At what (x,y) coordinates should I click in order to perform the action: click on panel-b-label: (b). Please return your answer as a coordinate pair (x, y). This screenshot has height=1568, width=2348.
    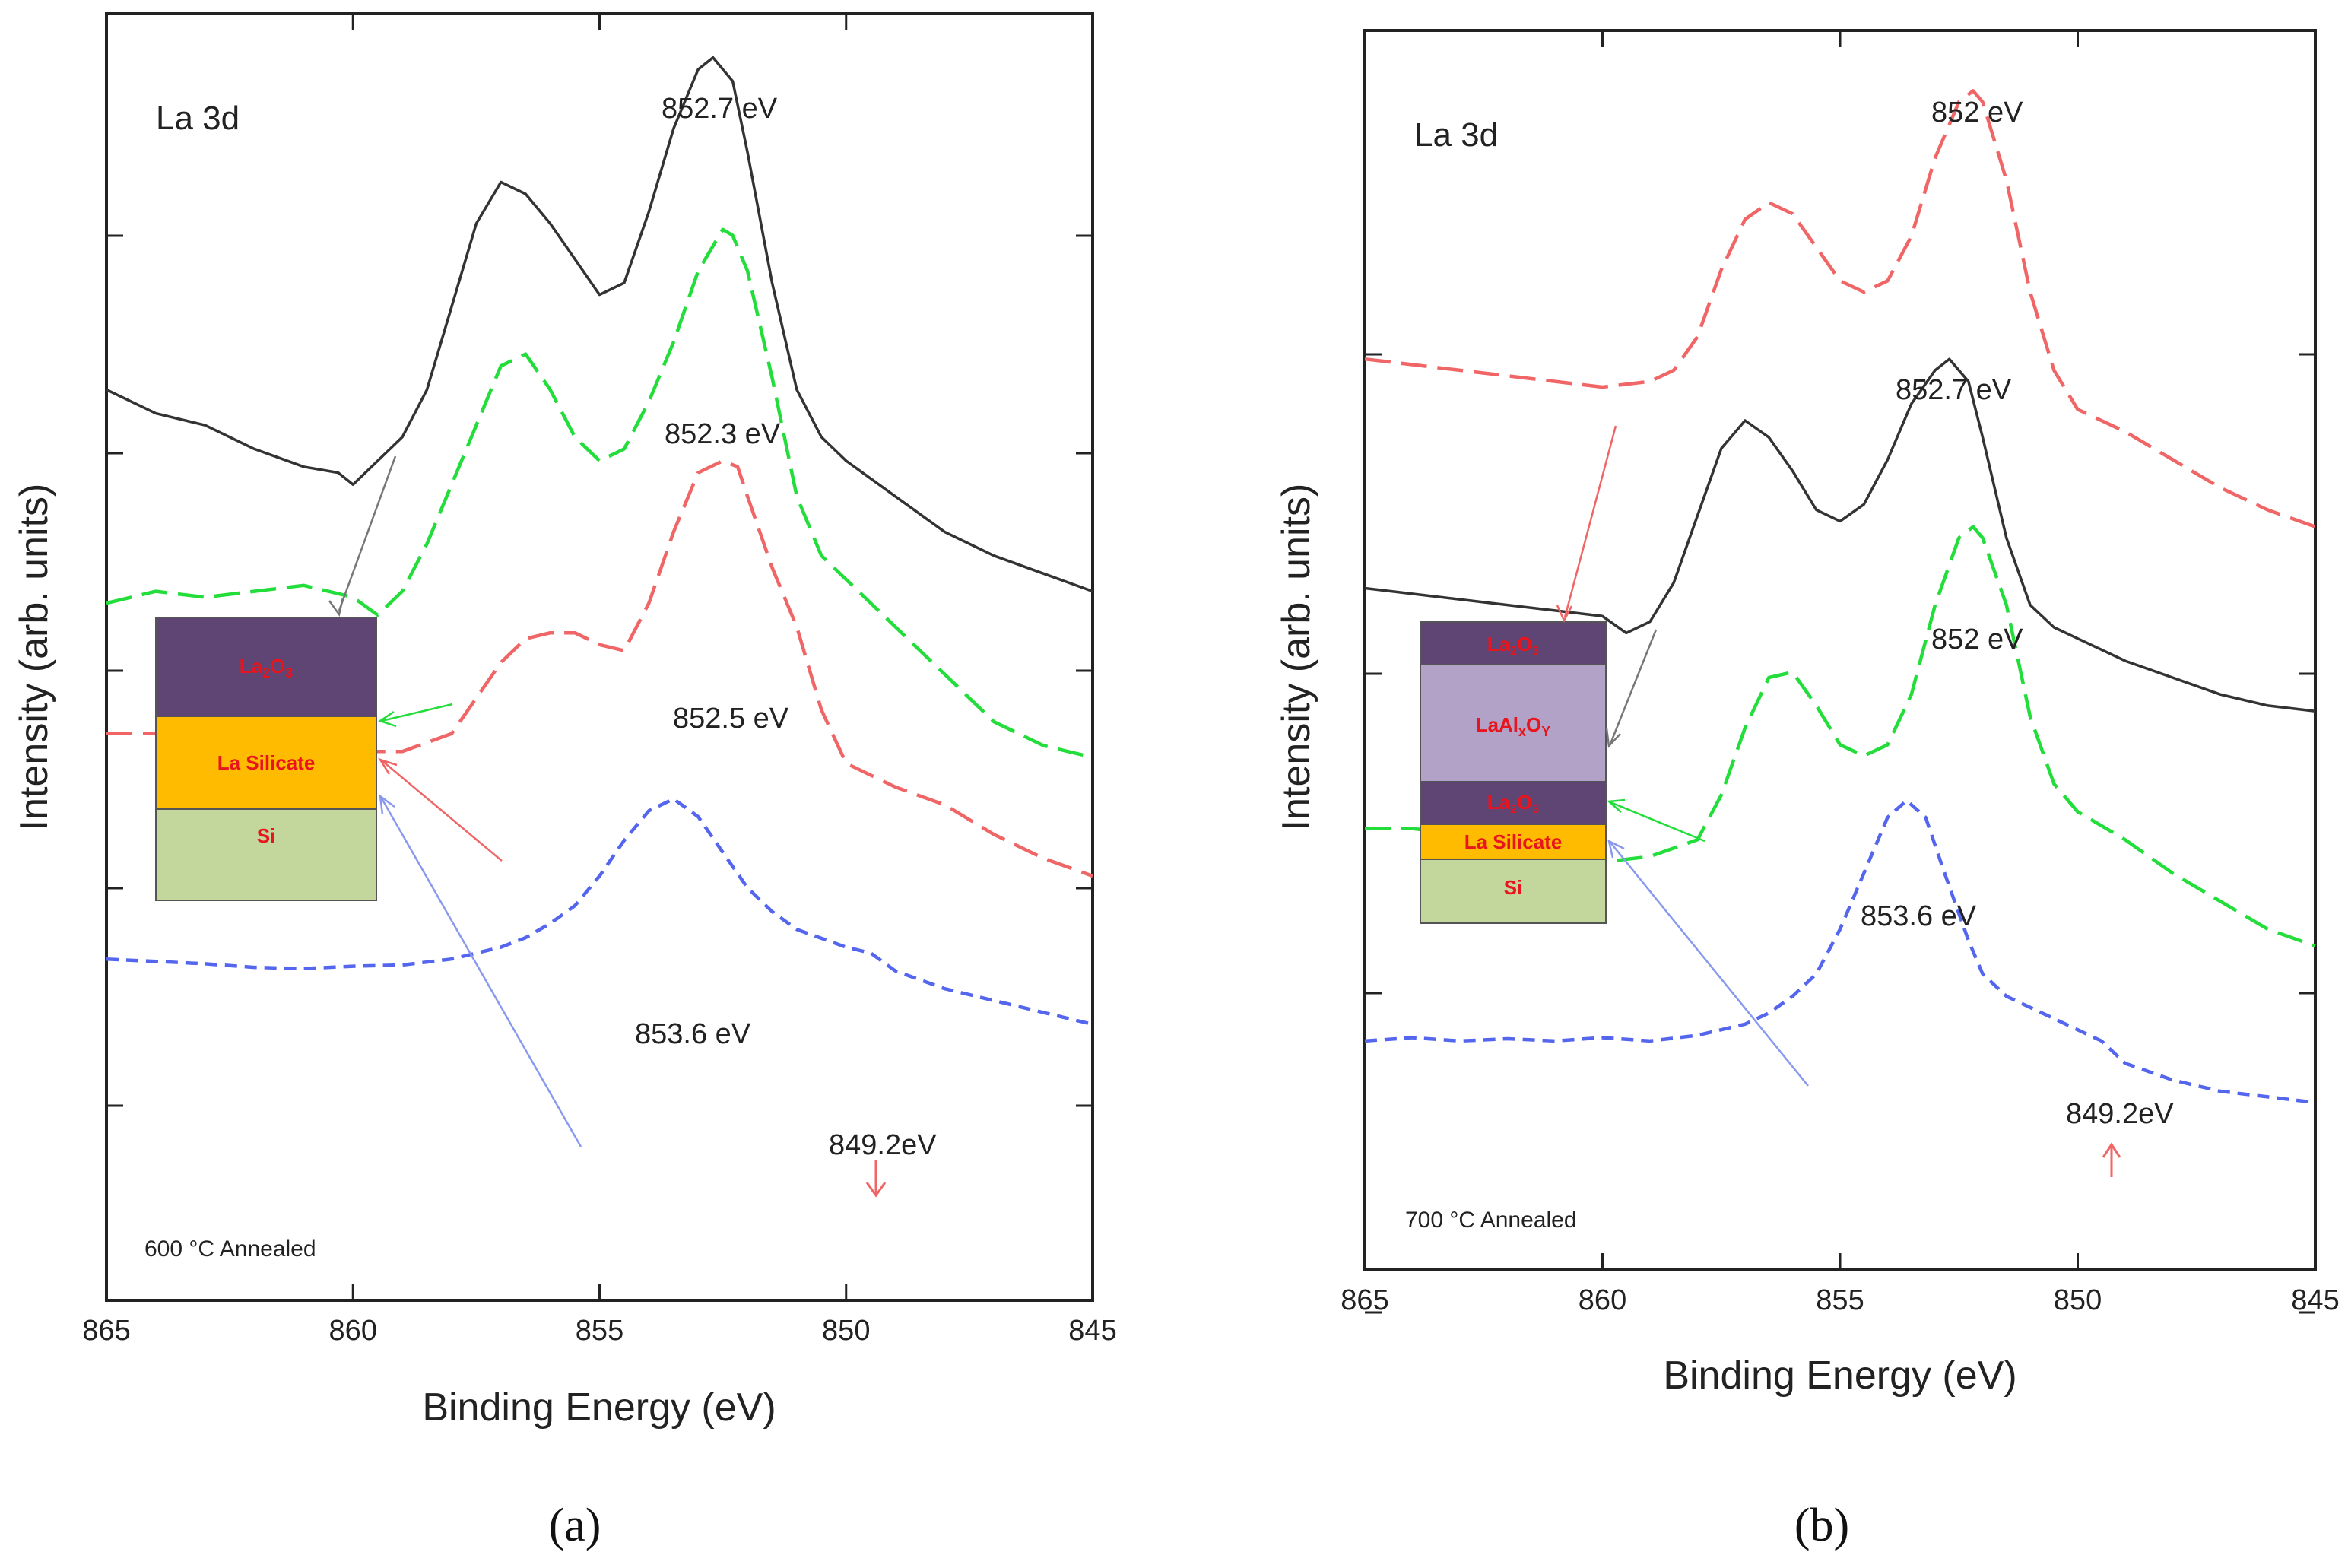
    Looking at the image, I should click on (1821, 1526).